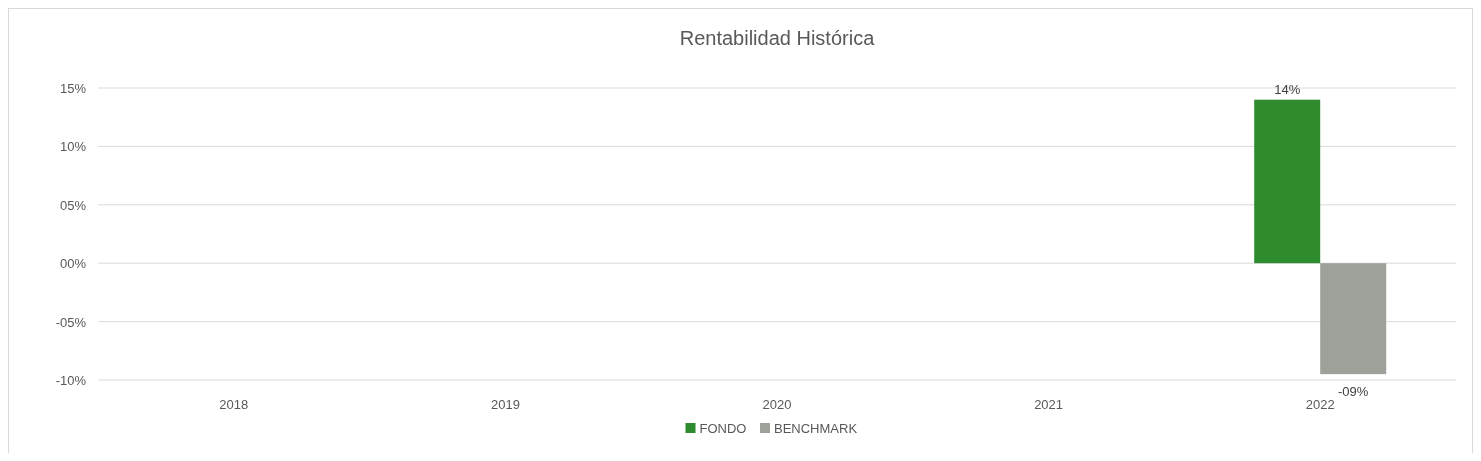 The image size is (1481, 461). Describe the element at coordinates (1287, 89) in the screenshot. I see `data-label: 14%` at that location.